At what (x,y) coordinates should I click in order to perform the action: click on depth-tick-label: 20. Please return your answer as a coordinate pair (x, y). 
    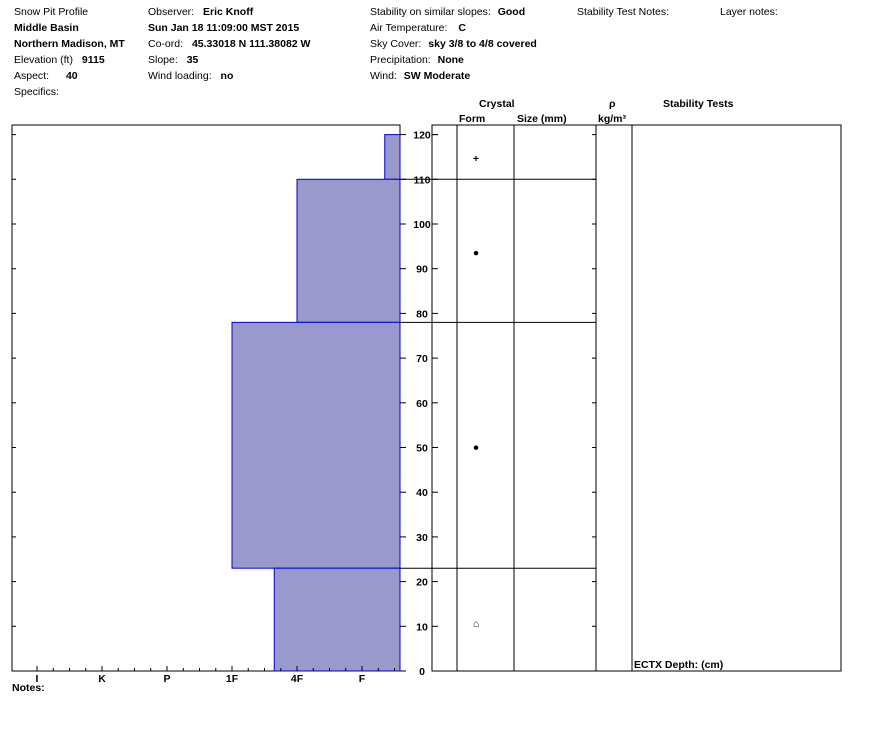
    Looking at the image, I should click on (422, 583).